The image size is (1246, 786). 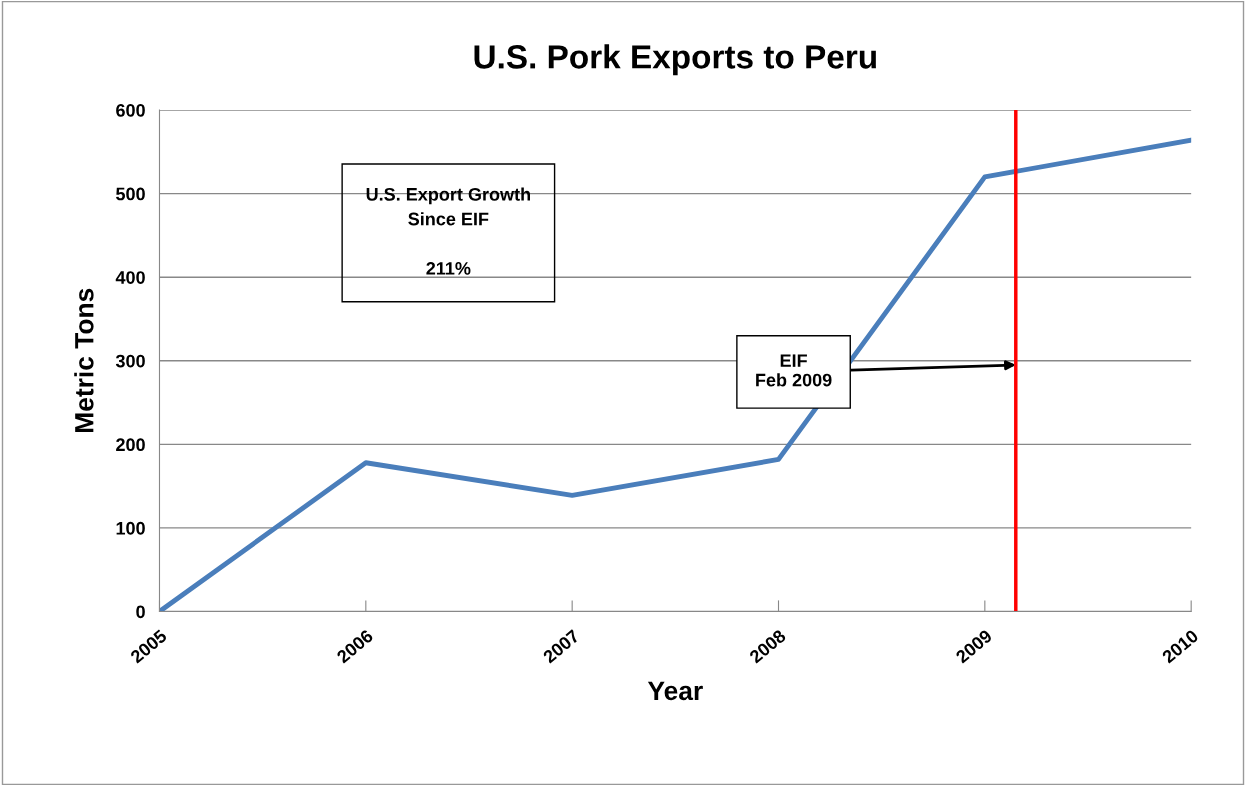 What do you see at coordinates (130, 445) in the screenshot?
I see `y-tick-label: 200` at bounding box center [130, 445].